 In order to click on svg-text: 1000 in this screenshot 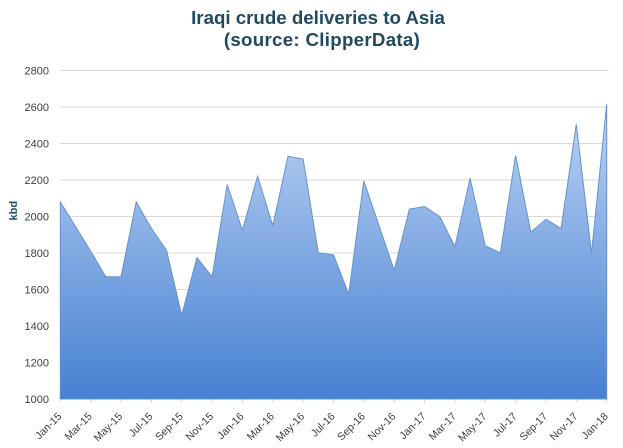, I will do `click(37, 400)`.